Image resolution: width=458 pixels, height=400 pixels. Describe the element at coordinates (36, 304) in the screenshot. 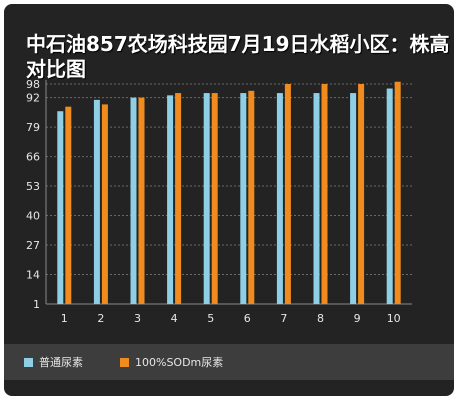

I see `y-tick-label: 1` at that location.